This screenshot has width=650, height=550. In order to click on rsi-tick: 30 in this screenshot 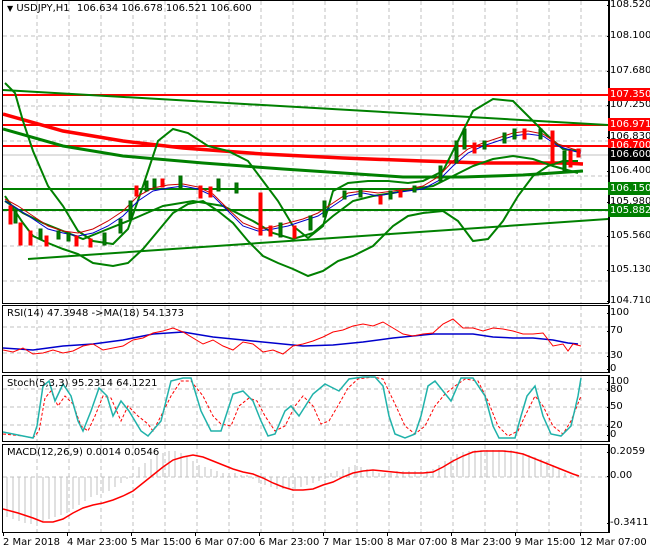, I will do `click(615, 355)`.